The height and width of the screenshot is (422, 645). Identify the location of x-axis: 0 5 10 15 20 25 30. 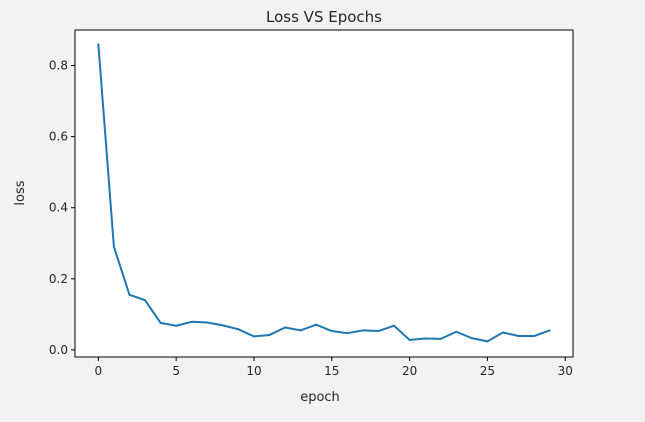
(334, 367).